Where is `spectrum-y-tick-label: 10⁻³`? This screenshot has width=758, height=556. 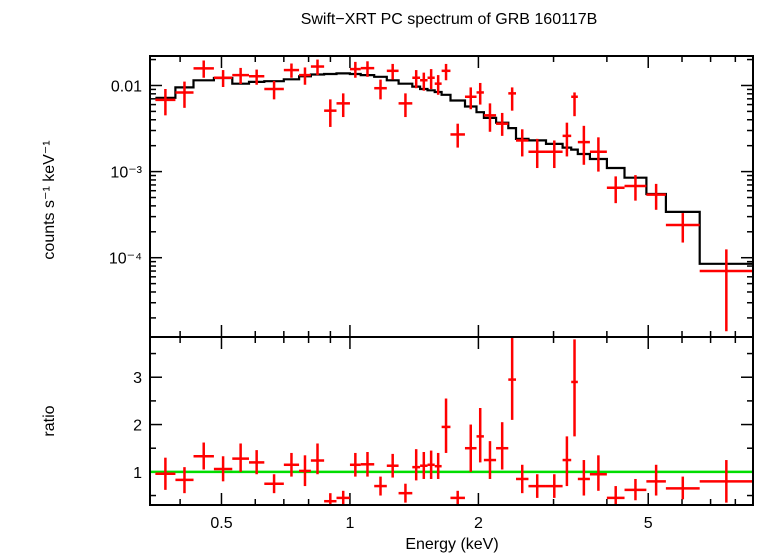
spectrum-y-tick-label: 10⁻³ is located at coordinates (126, 173).